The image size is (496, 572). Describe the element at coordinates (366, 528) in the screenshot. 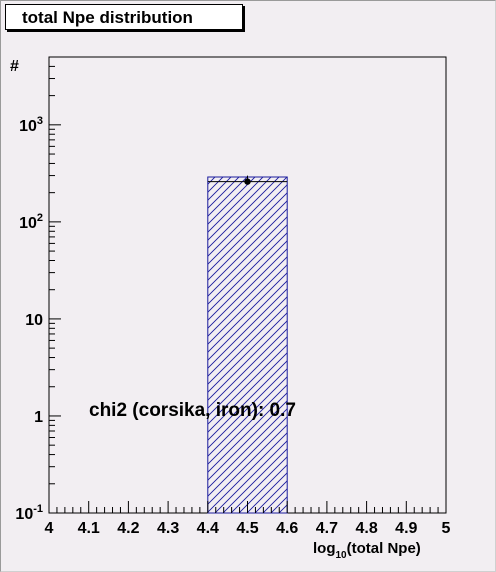

I see `x-tick-label: 4.8` at that location.